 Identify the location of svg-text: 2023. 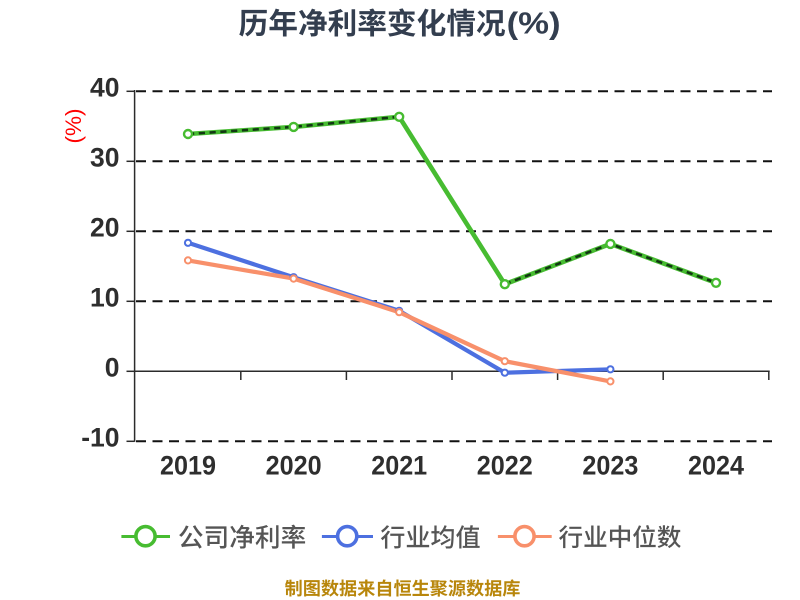
(610, 466).